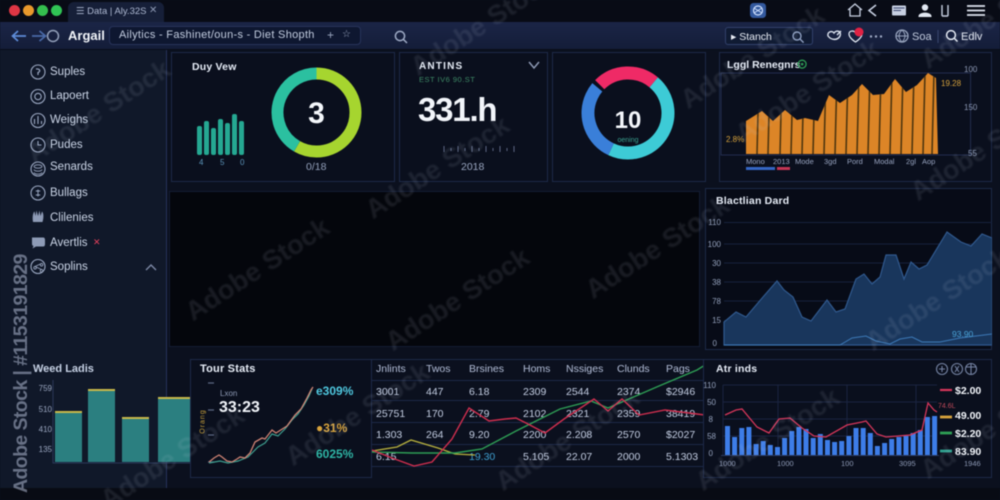 This screenshot has height=500, width=1000. Describe the element at coordinates (389, 435) in the screenshot. I see `svg-text: 1.303` at that location.